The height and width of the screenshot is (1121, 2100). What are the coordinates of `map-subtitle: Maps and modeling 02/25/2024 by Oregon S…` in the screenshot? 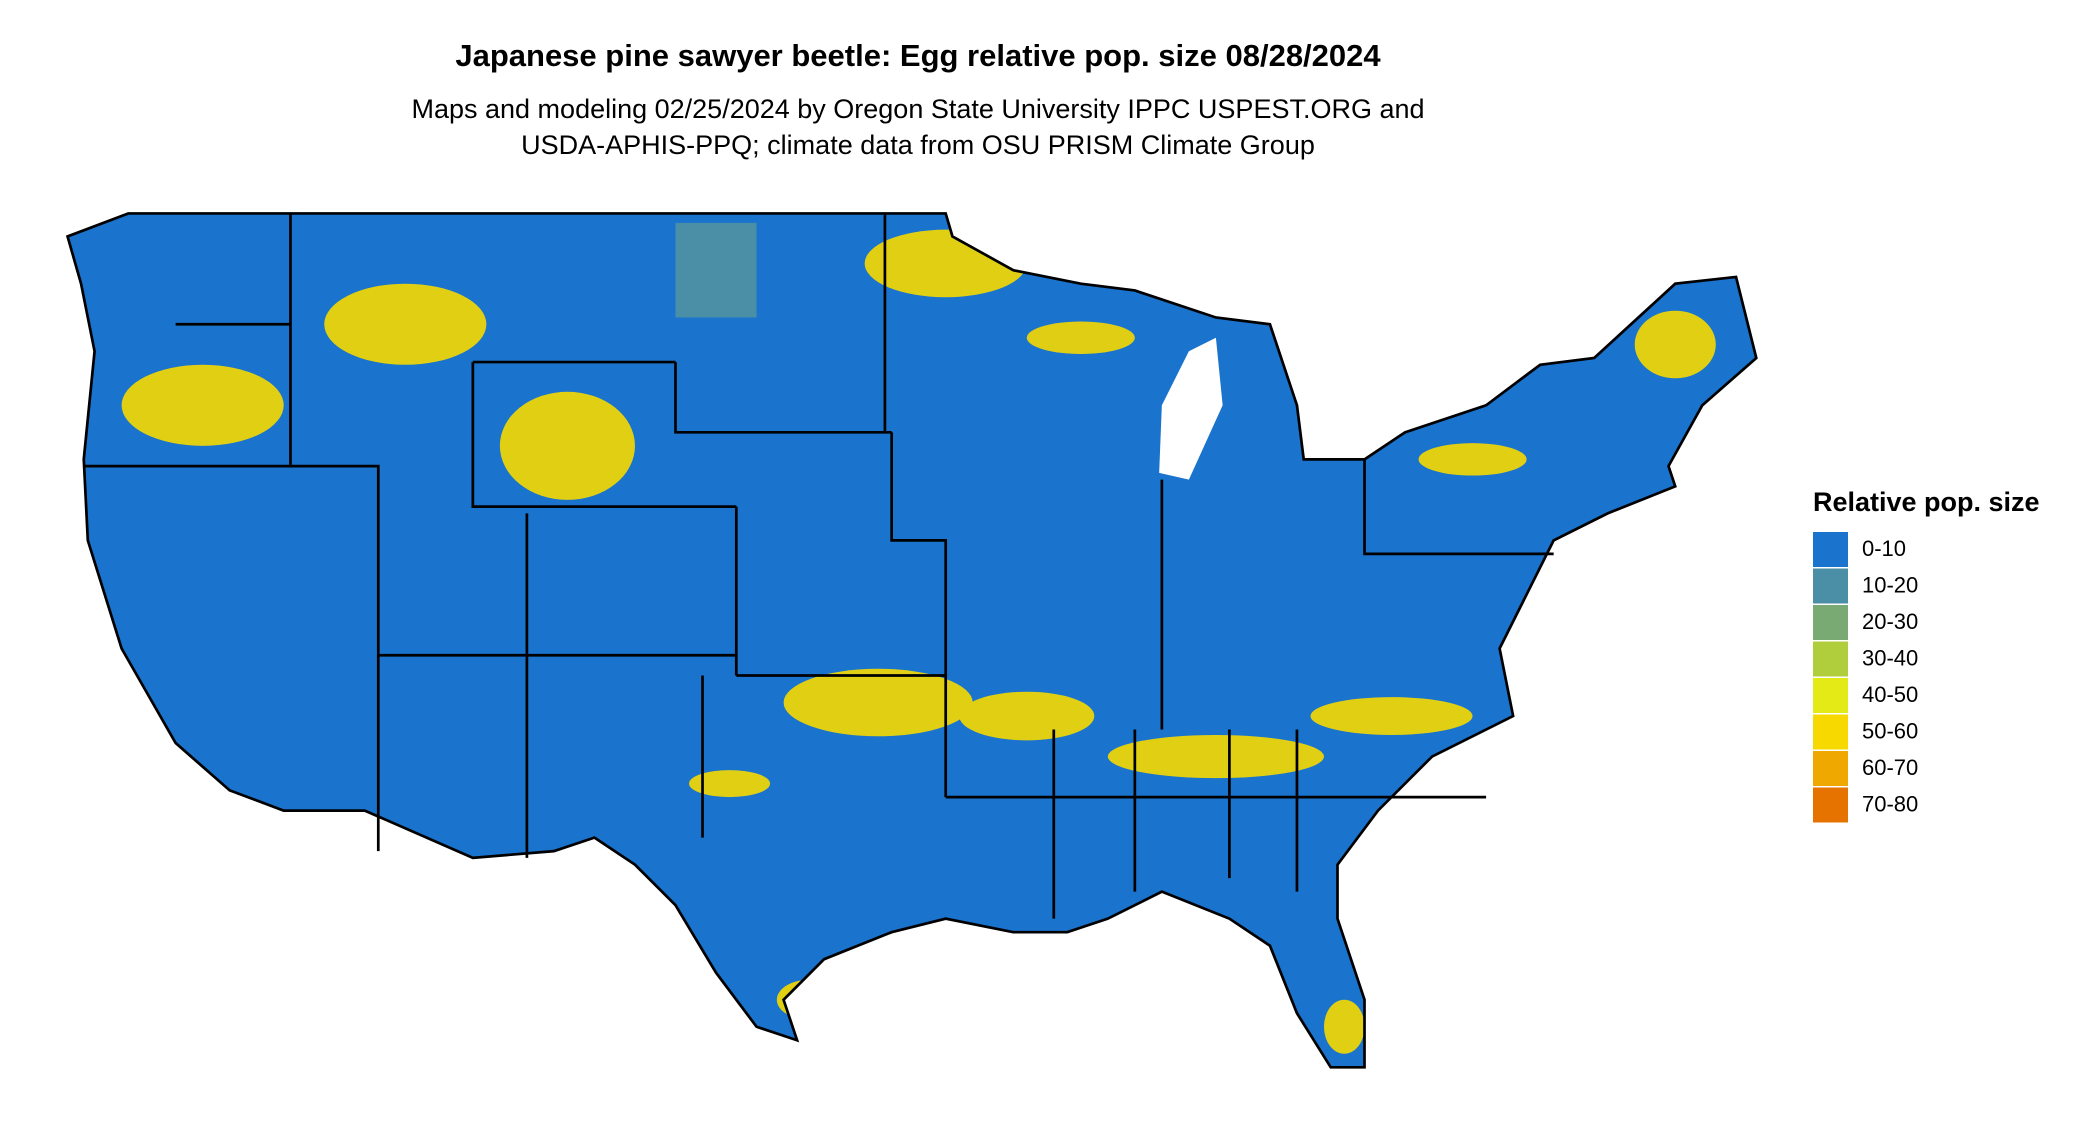 It's located at (917, 109).